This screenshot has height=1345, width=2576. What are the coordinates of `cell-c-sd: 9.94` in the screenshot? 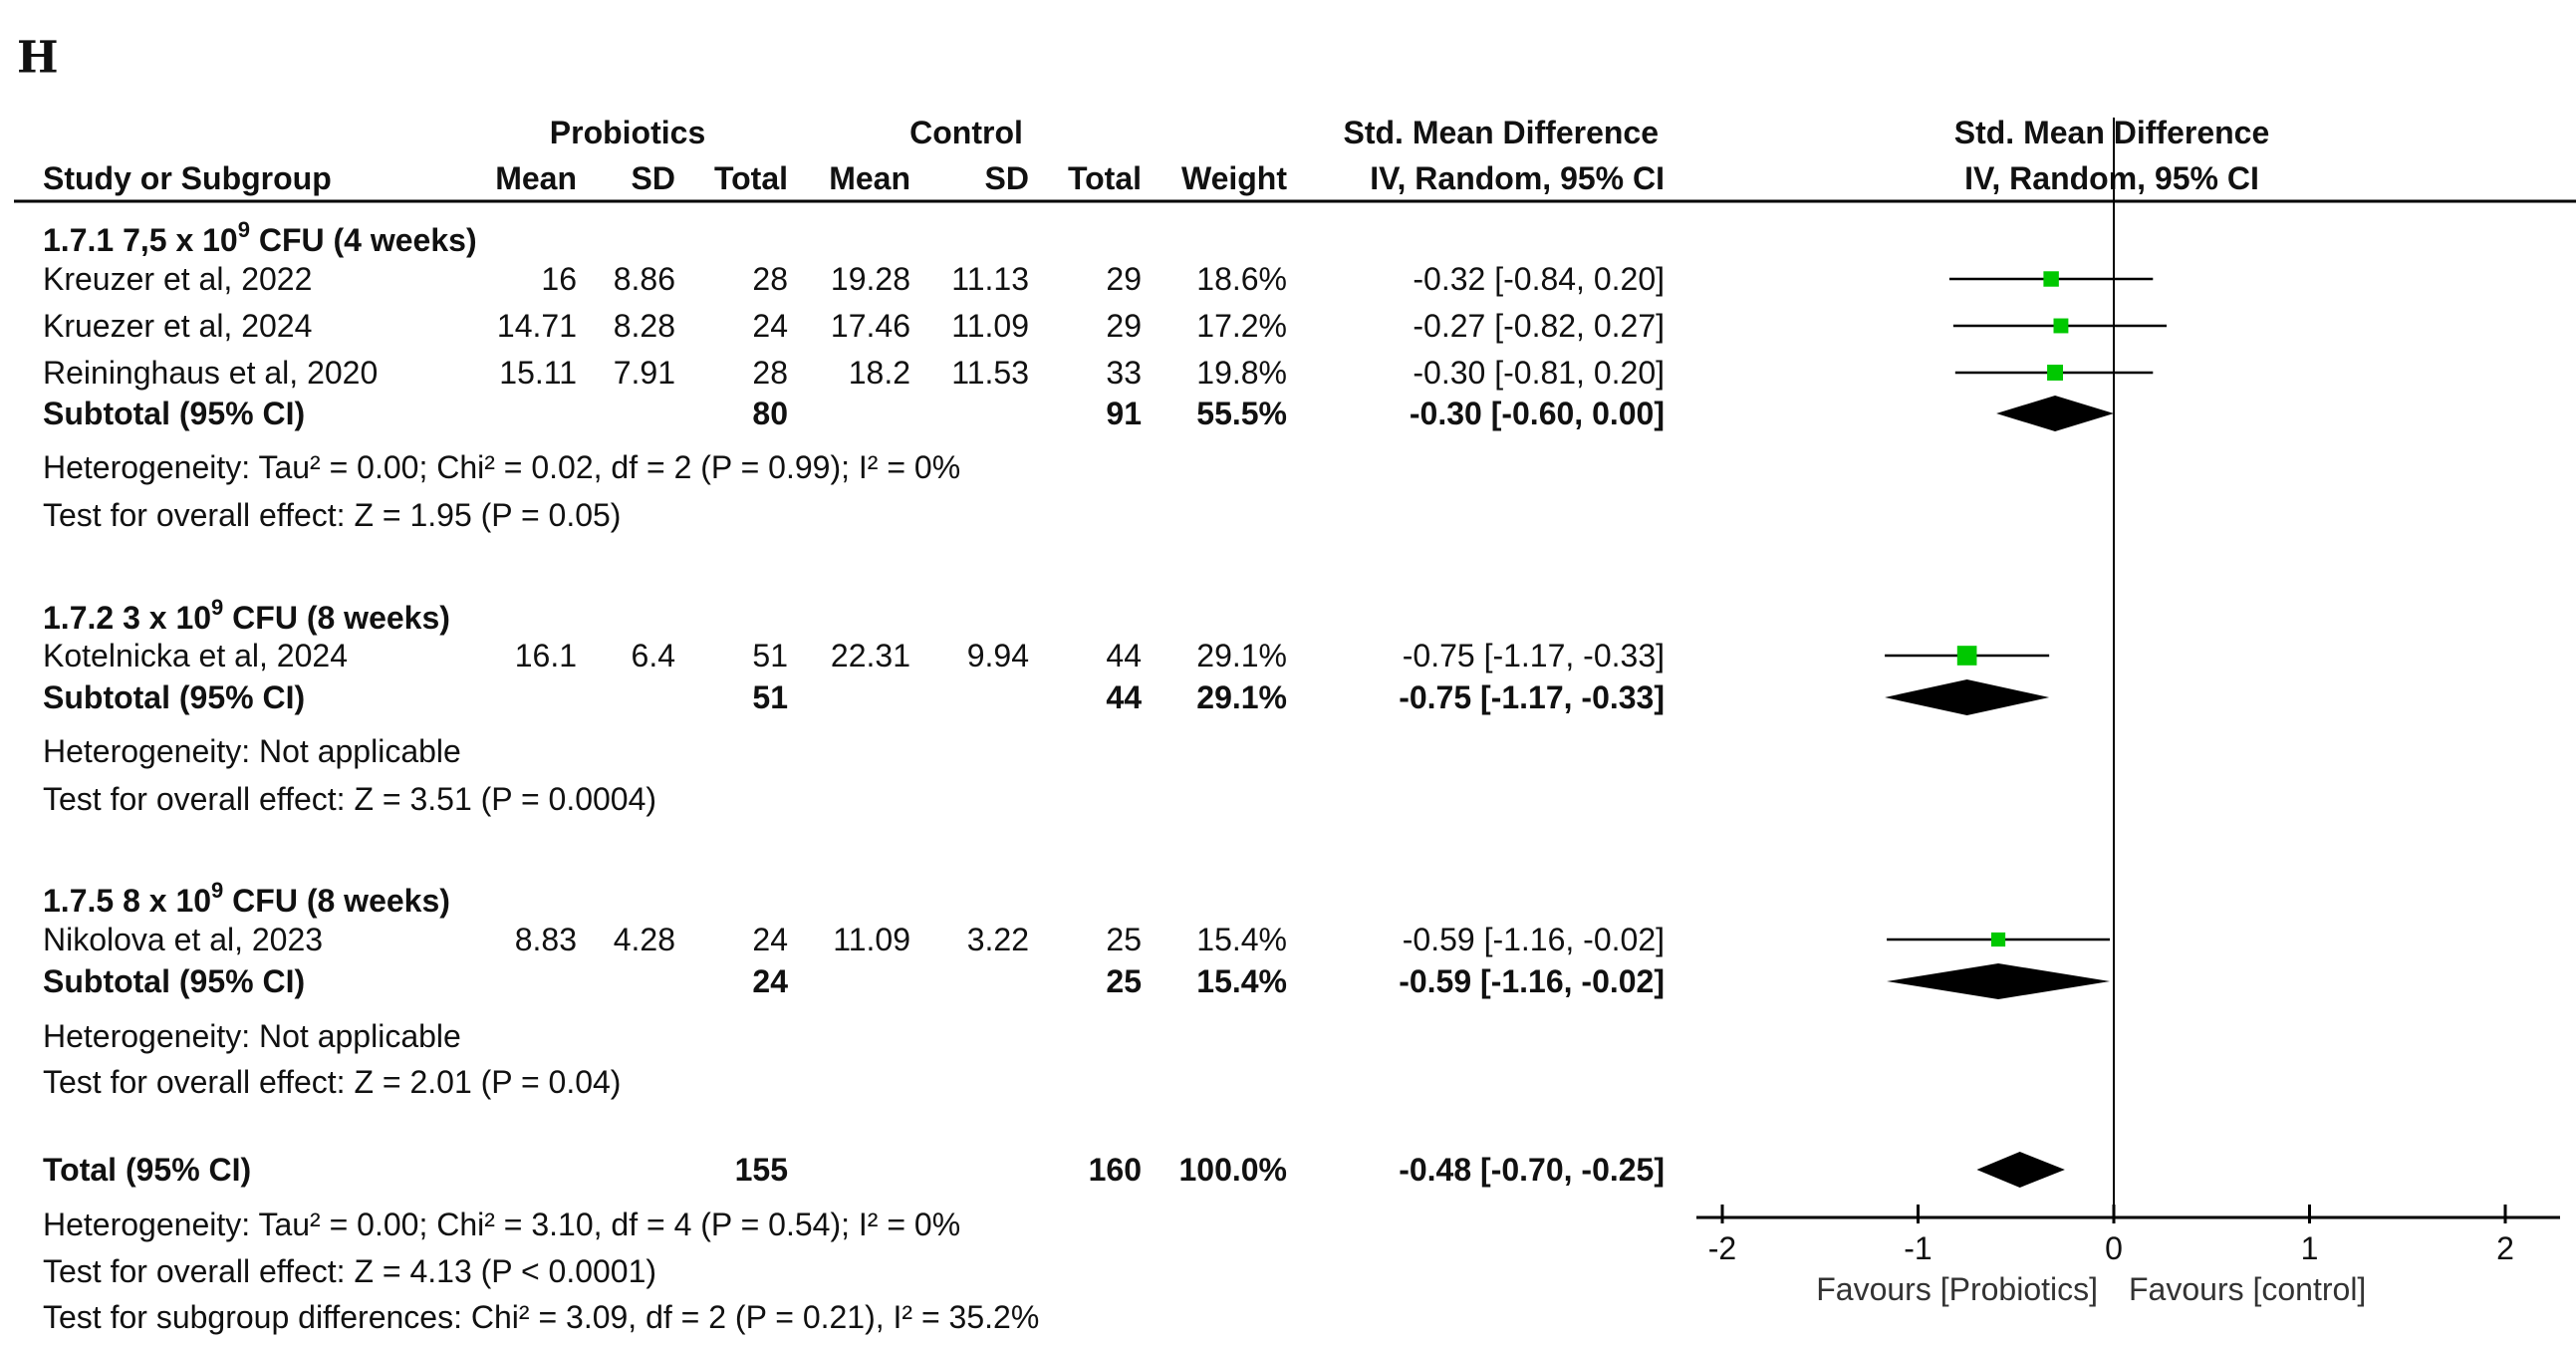 It's located at (997, 655).